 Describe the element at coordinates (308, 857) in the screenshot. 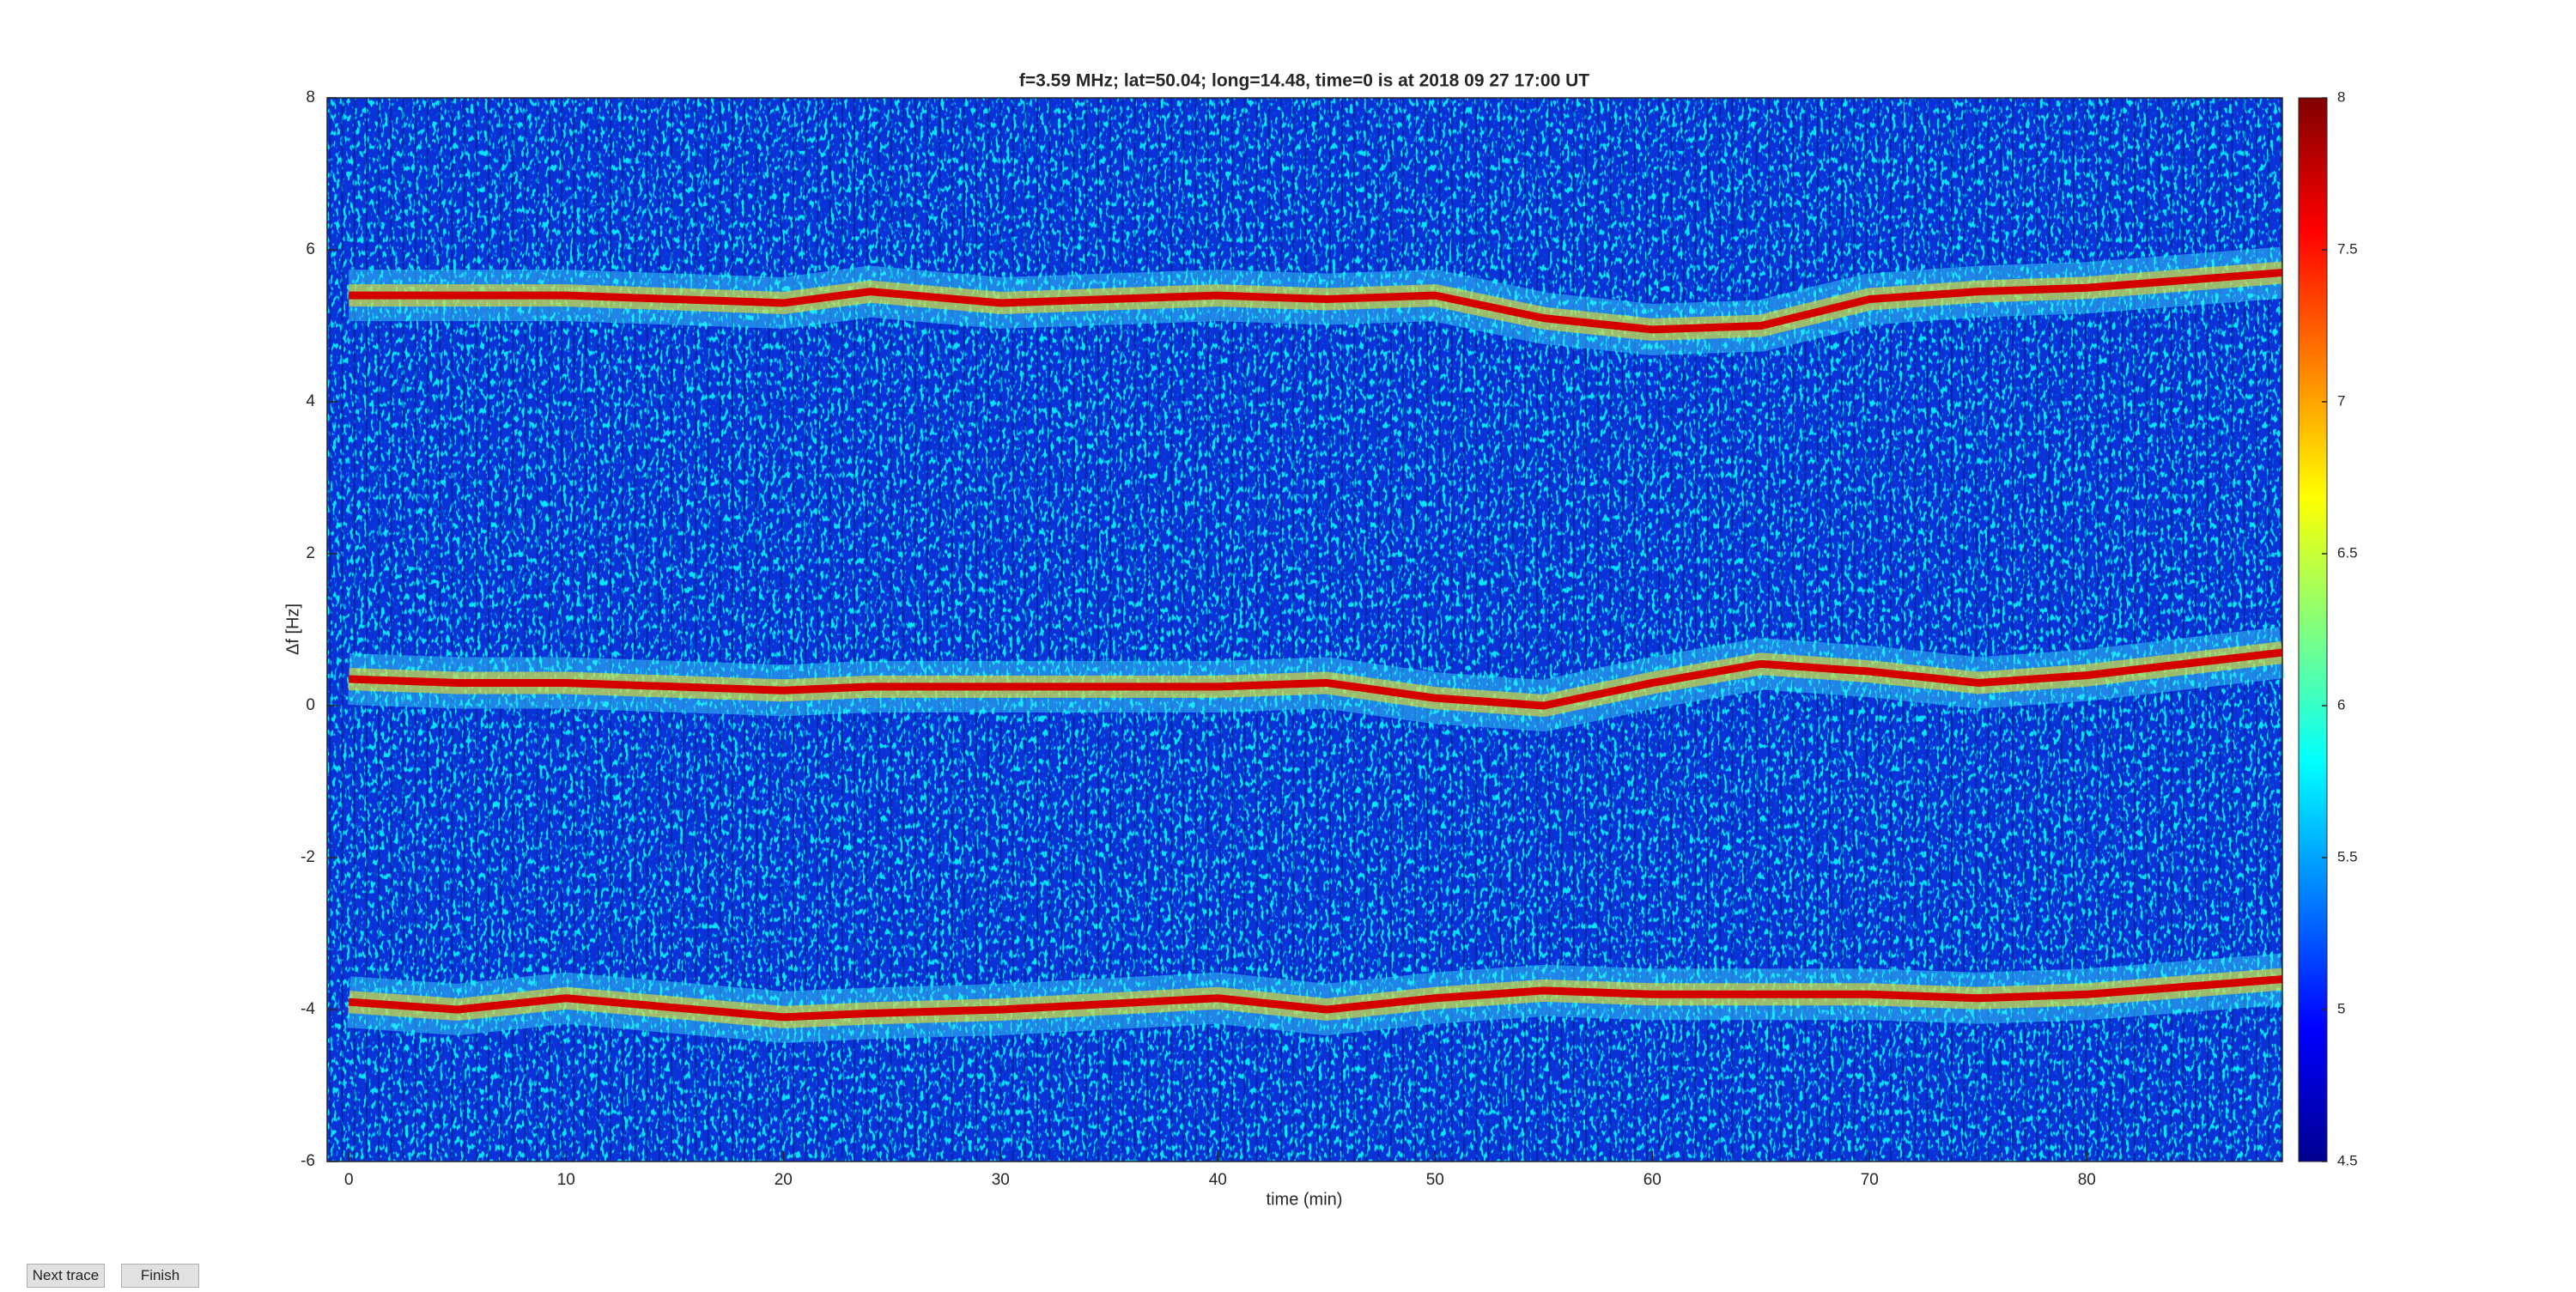

I see `y-tick-label: -2` at that location.